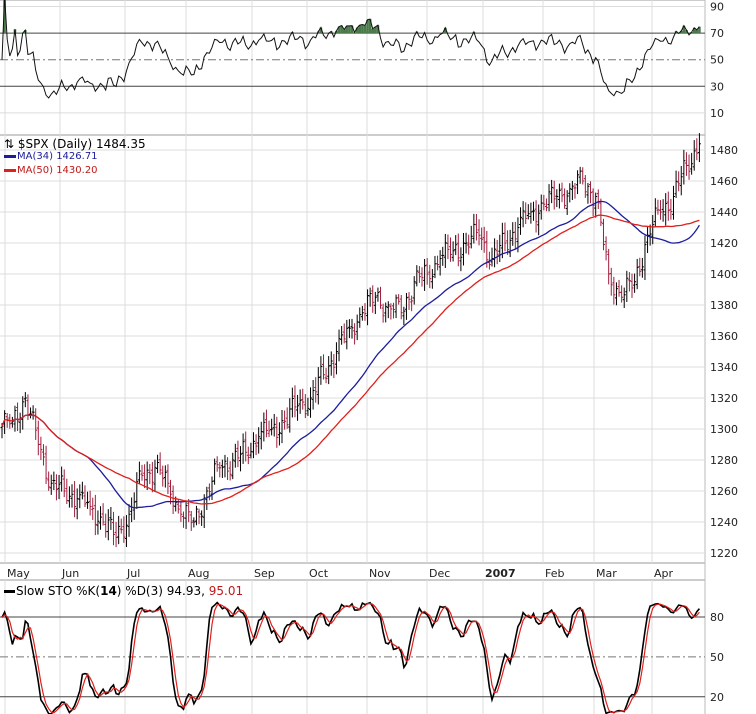  I want to click on rsi-tick-label: 10, so click(717, 113).